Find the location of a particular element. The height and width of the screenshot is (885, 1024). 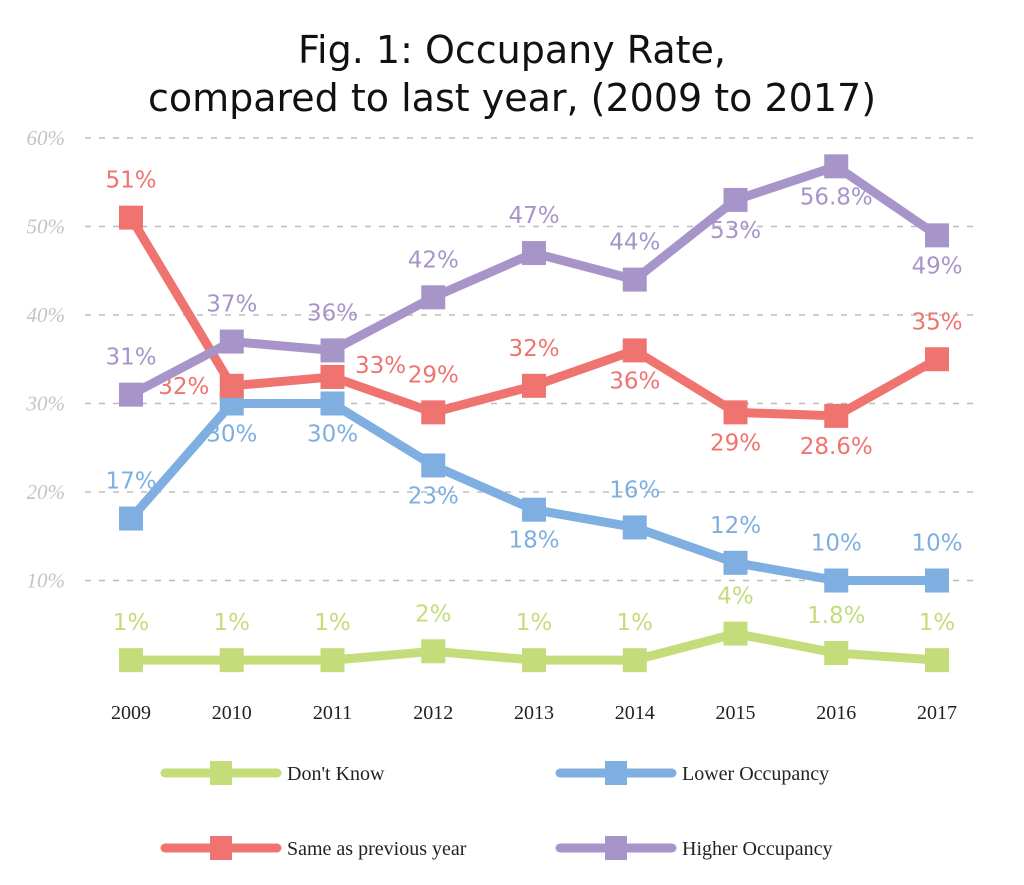

data-label: 37% is located at coordinates (231, 305).